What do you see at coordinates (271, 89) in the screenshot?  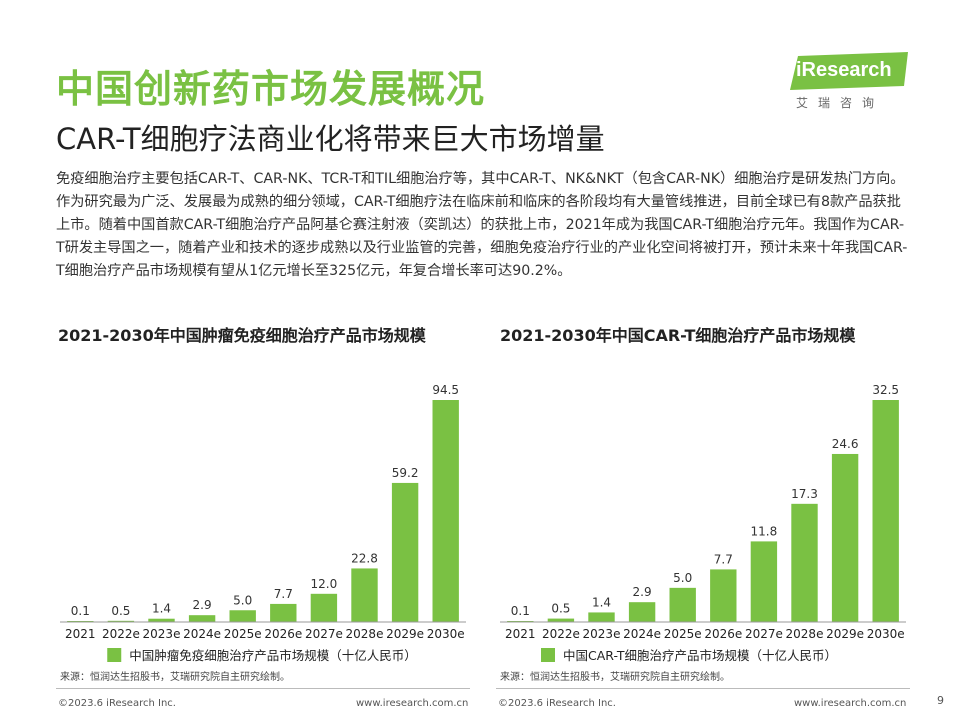 I see `page-title: 中国创新药市场发展概况` at bounding box center [271, 89].